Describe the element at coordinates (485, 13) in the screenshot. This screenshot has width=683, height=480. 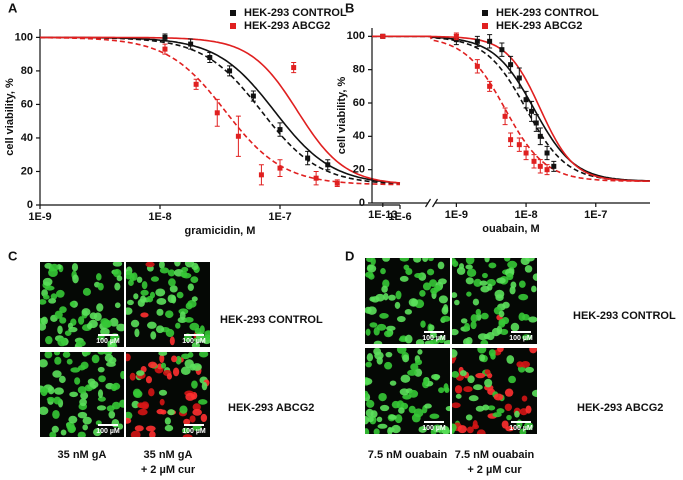
I see `legend-marker` at that location.